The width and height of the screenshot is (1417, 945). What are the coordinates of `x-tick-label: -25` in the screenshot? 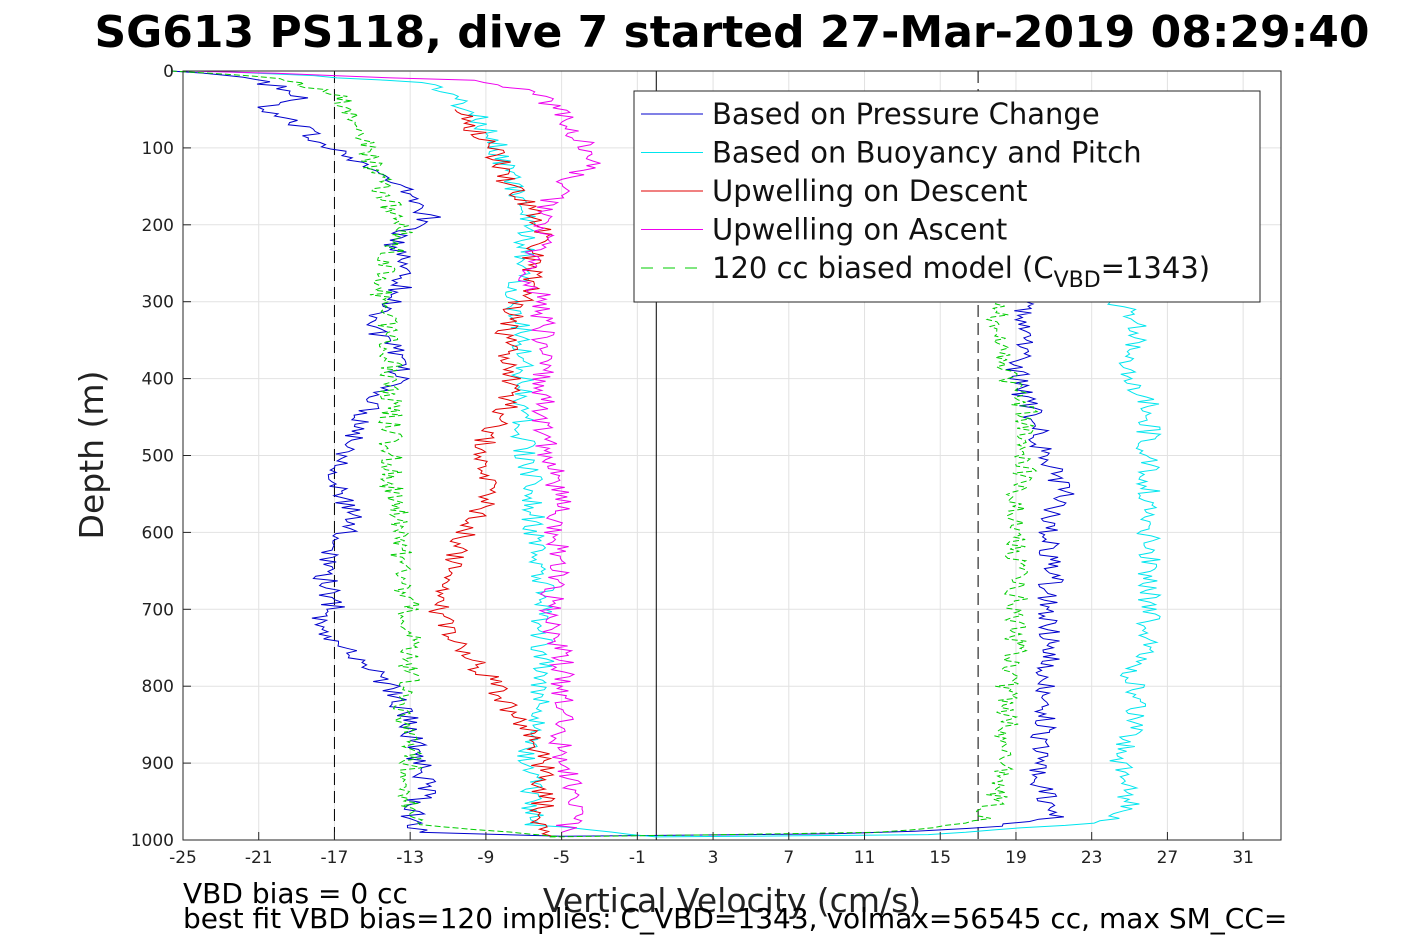 It's located at (183, 858).